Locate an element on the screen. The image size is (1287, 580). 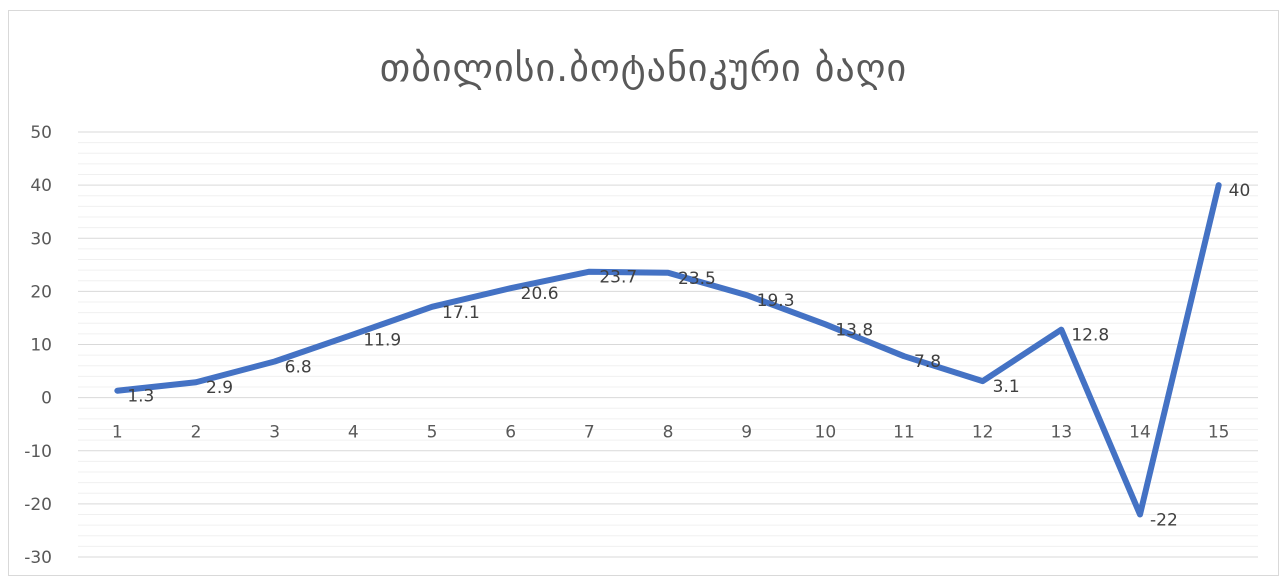
y-tick-label: 10 is located at coordinates (41, 346).